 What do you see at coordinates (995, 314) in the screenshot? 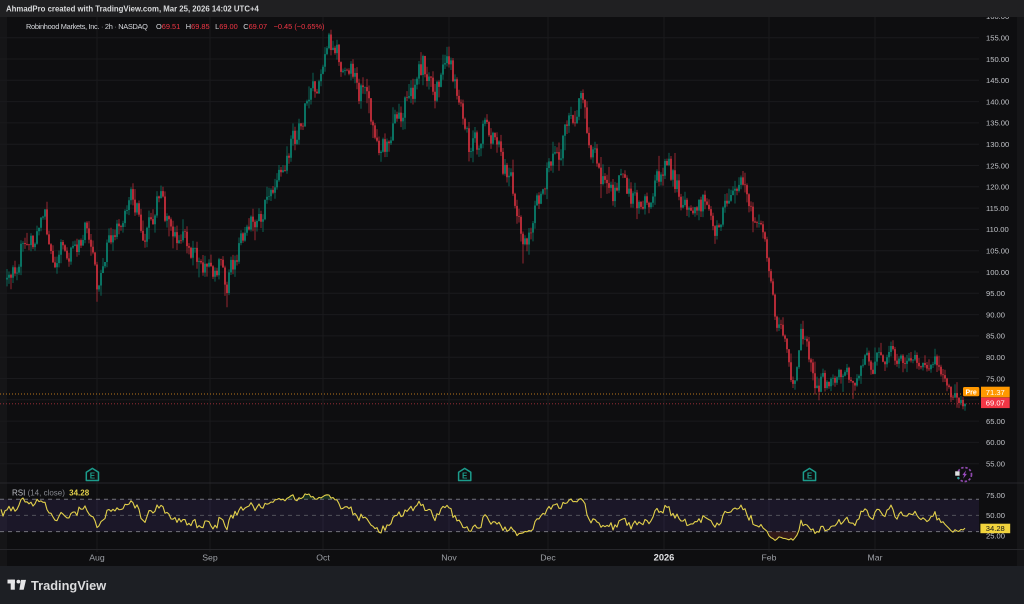
I see `svg-text: 90.00` at bounding box center [995, 314].